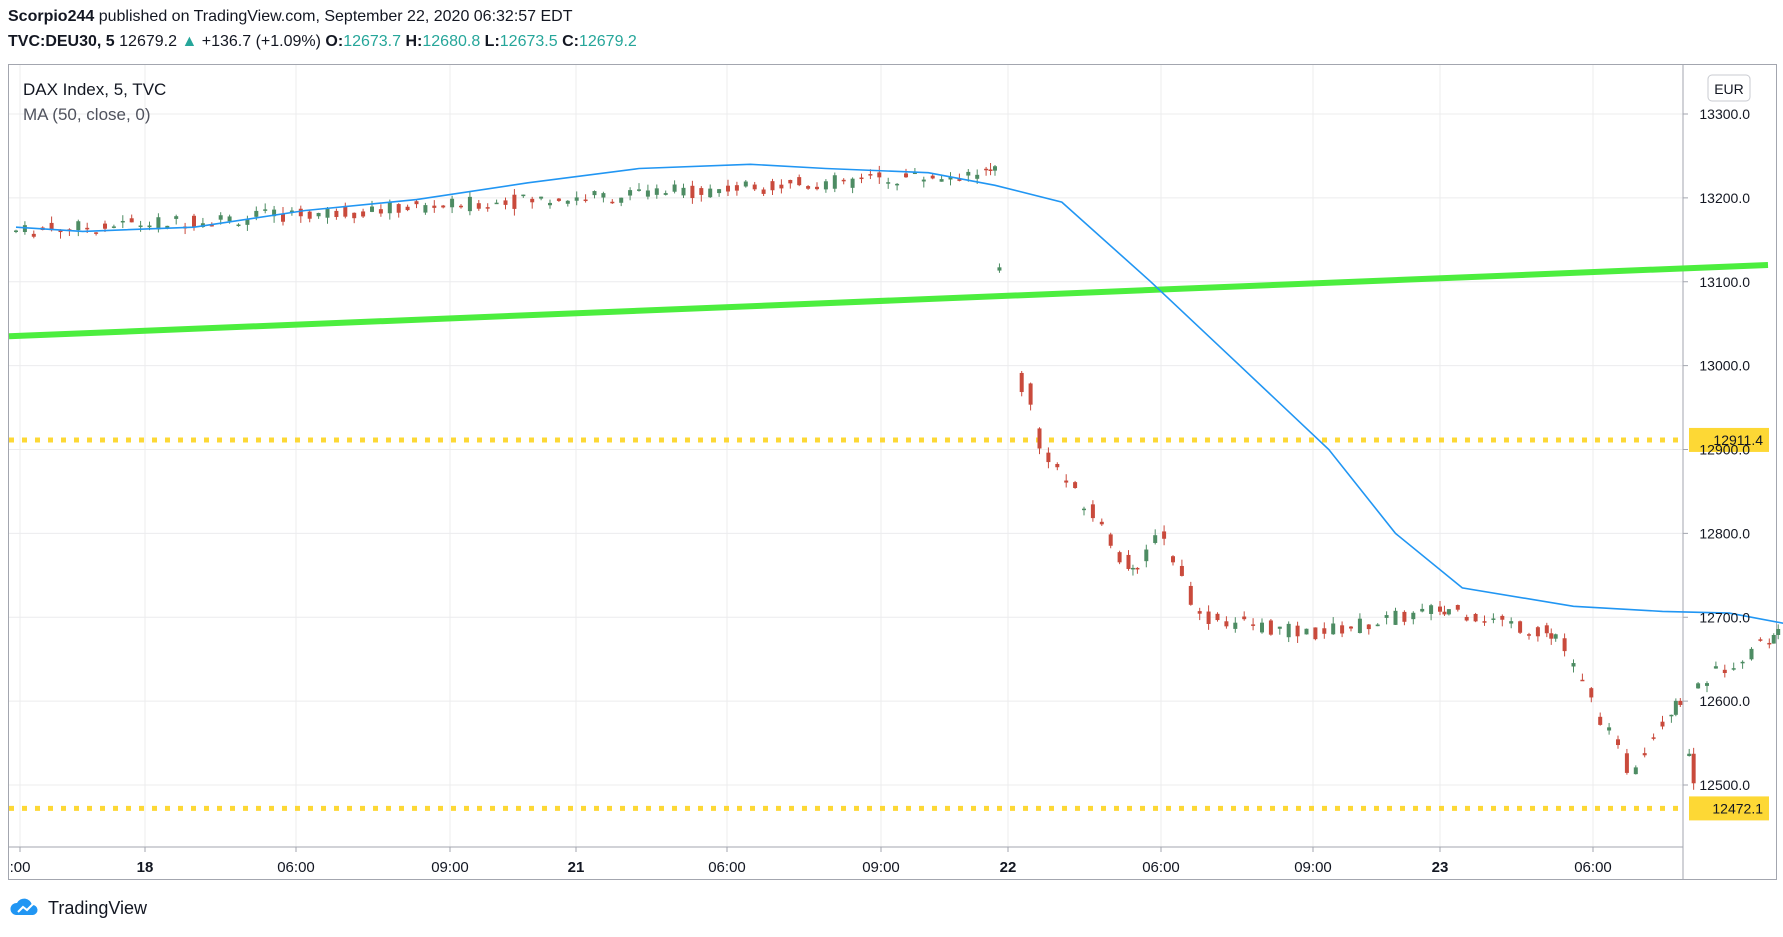  Describe the element at coordinates (20, 867) in the screenshot. I see `x-tick-label: :00` at that location.